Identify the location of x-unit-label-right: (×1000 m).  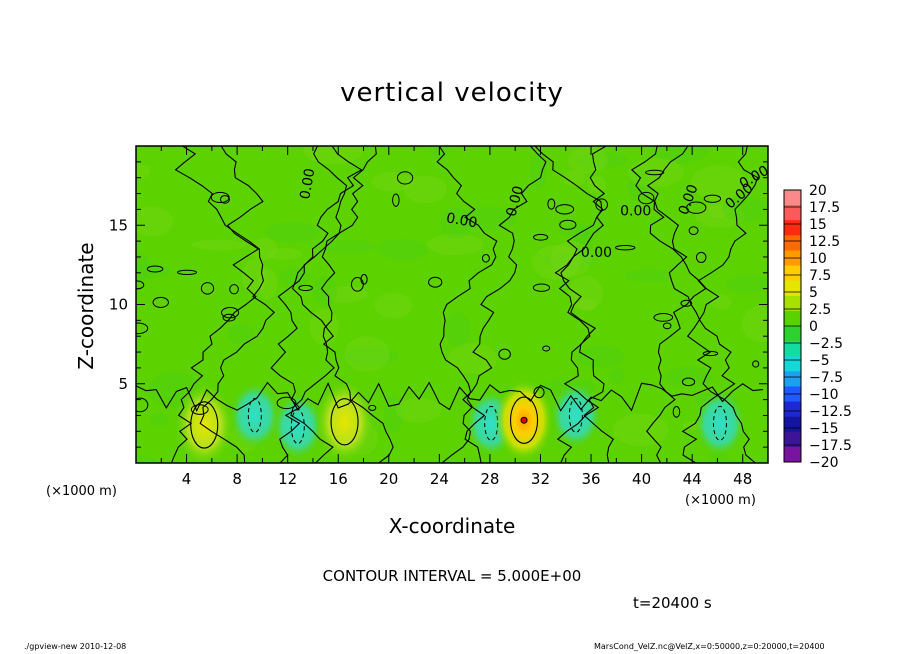
(720, 500).